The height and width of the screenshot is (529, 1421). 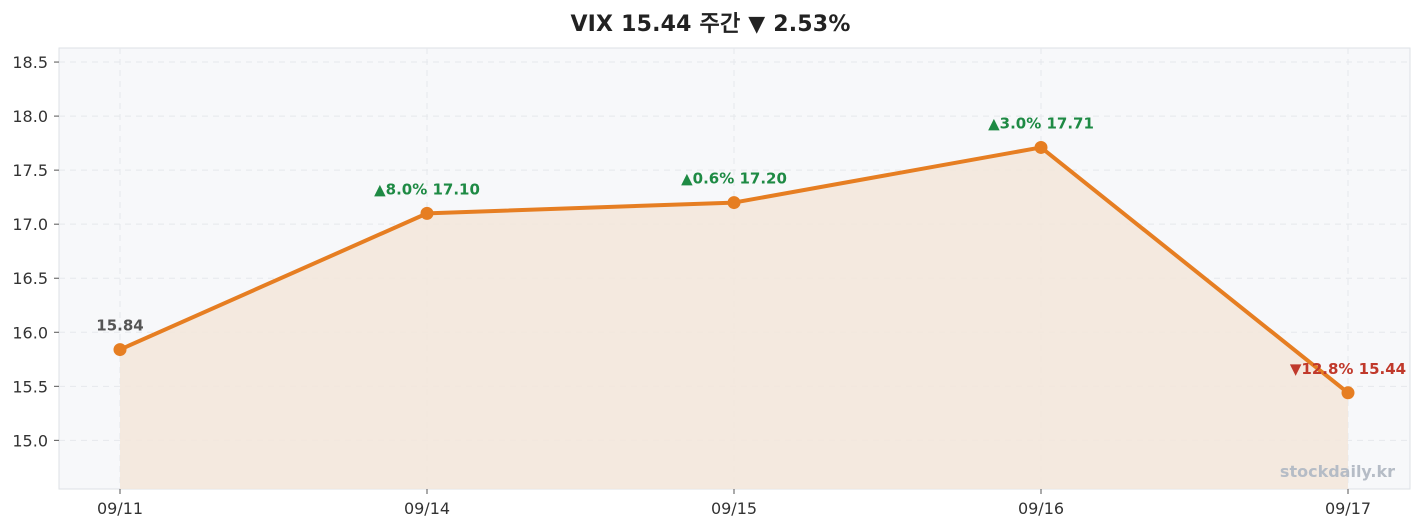 I want to click on x-tick-label: 09/16, so click(x=1041, y=508).